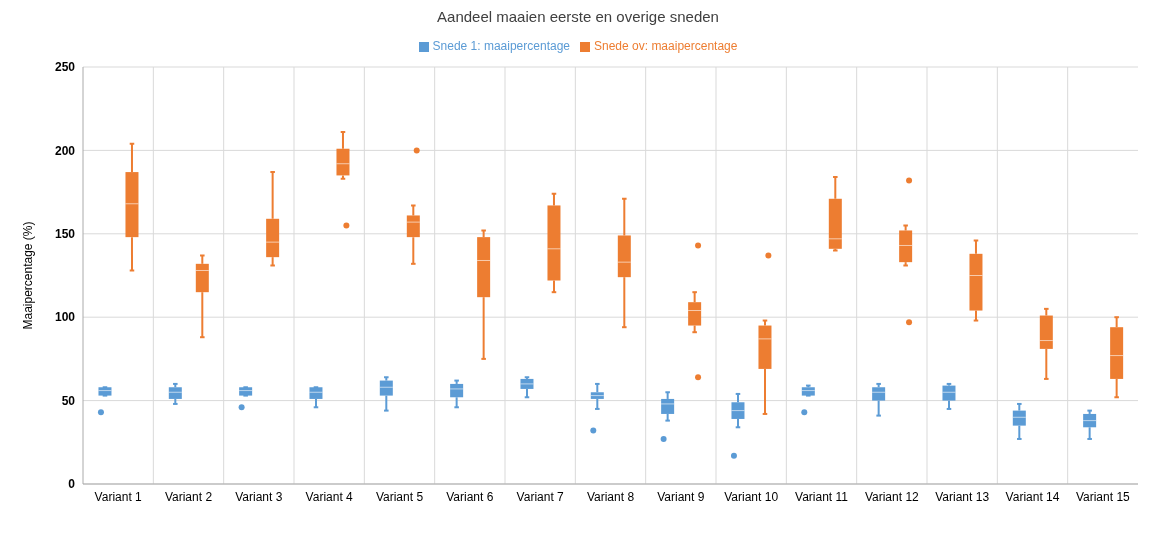 The image size is (1163, 549). Describe the element at coordinates (28, 275) in the screenshot. I see `y-axis-title: Maaipercentage (%)` at that location.